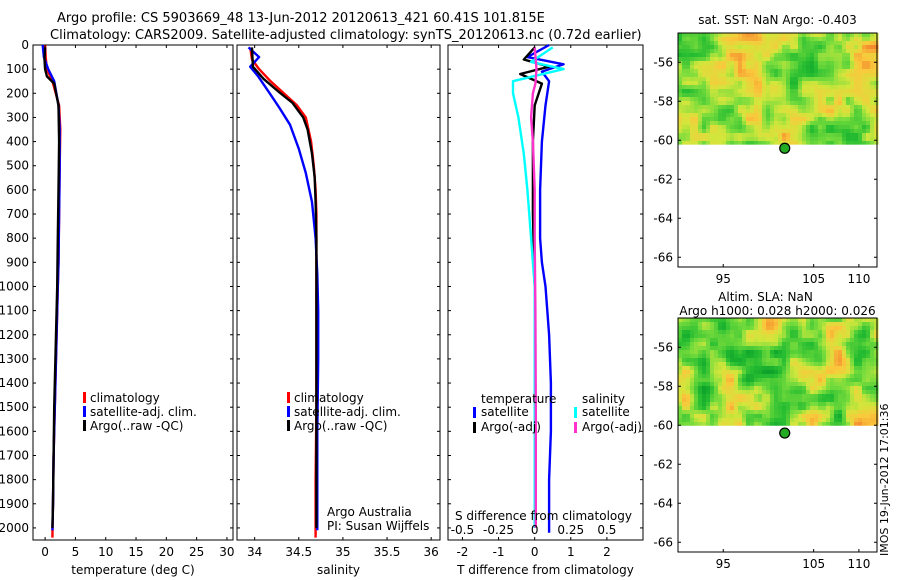 This screenshot has width=900, height=580. Describe the element at coordinates (474, 427) in the screenshot. I see `legend-swatch` at that location.